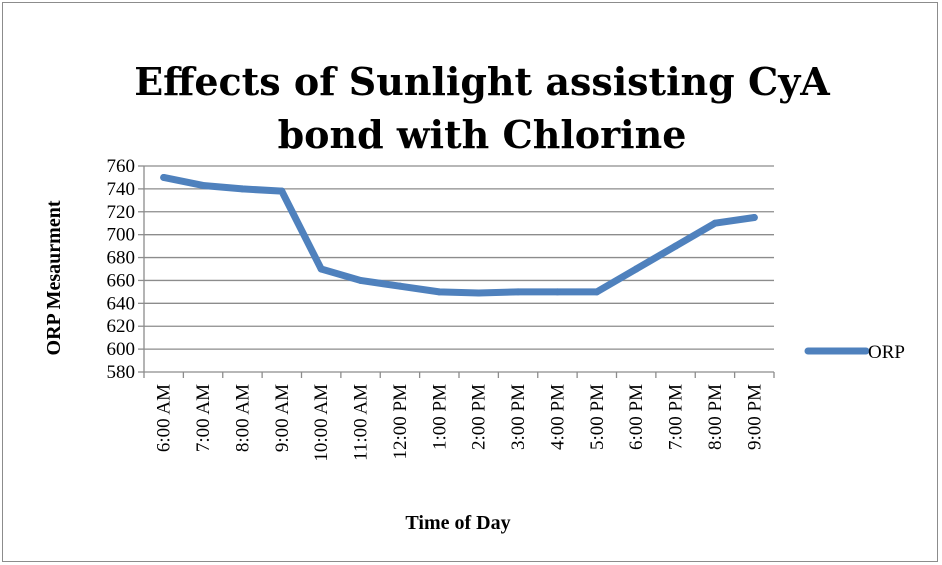 This screenshot has height=565, width=942. I want to click on chart-title-line-2: bond with Chlorine, so click(482, 134).